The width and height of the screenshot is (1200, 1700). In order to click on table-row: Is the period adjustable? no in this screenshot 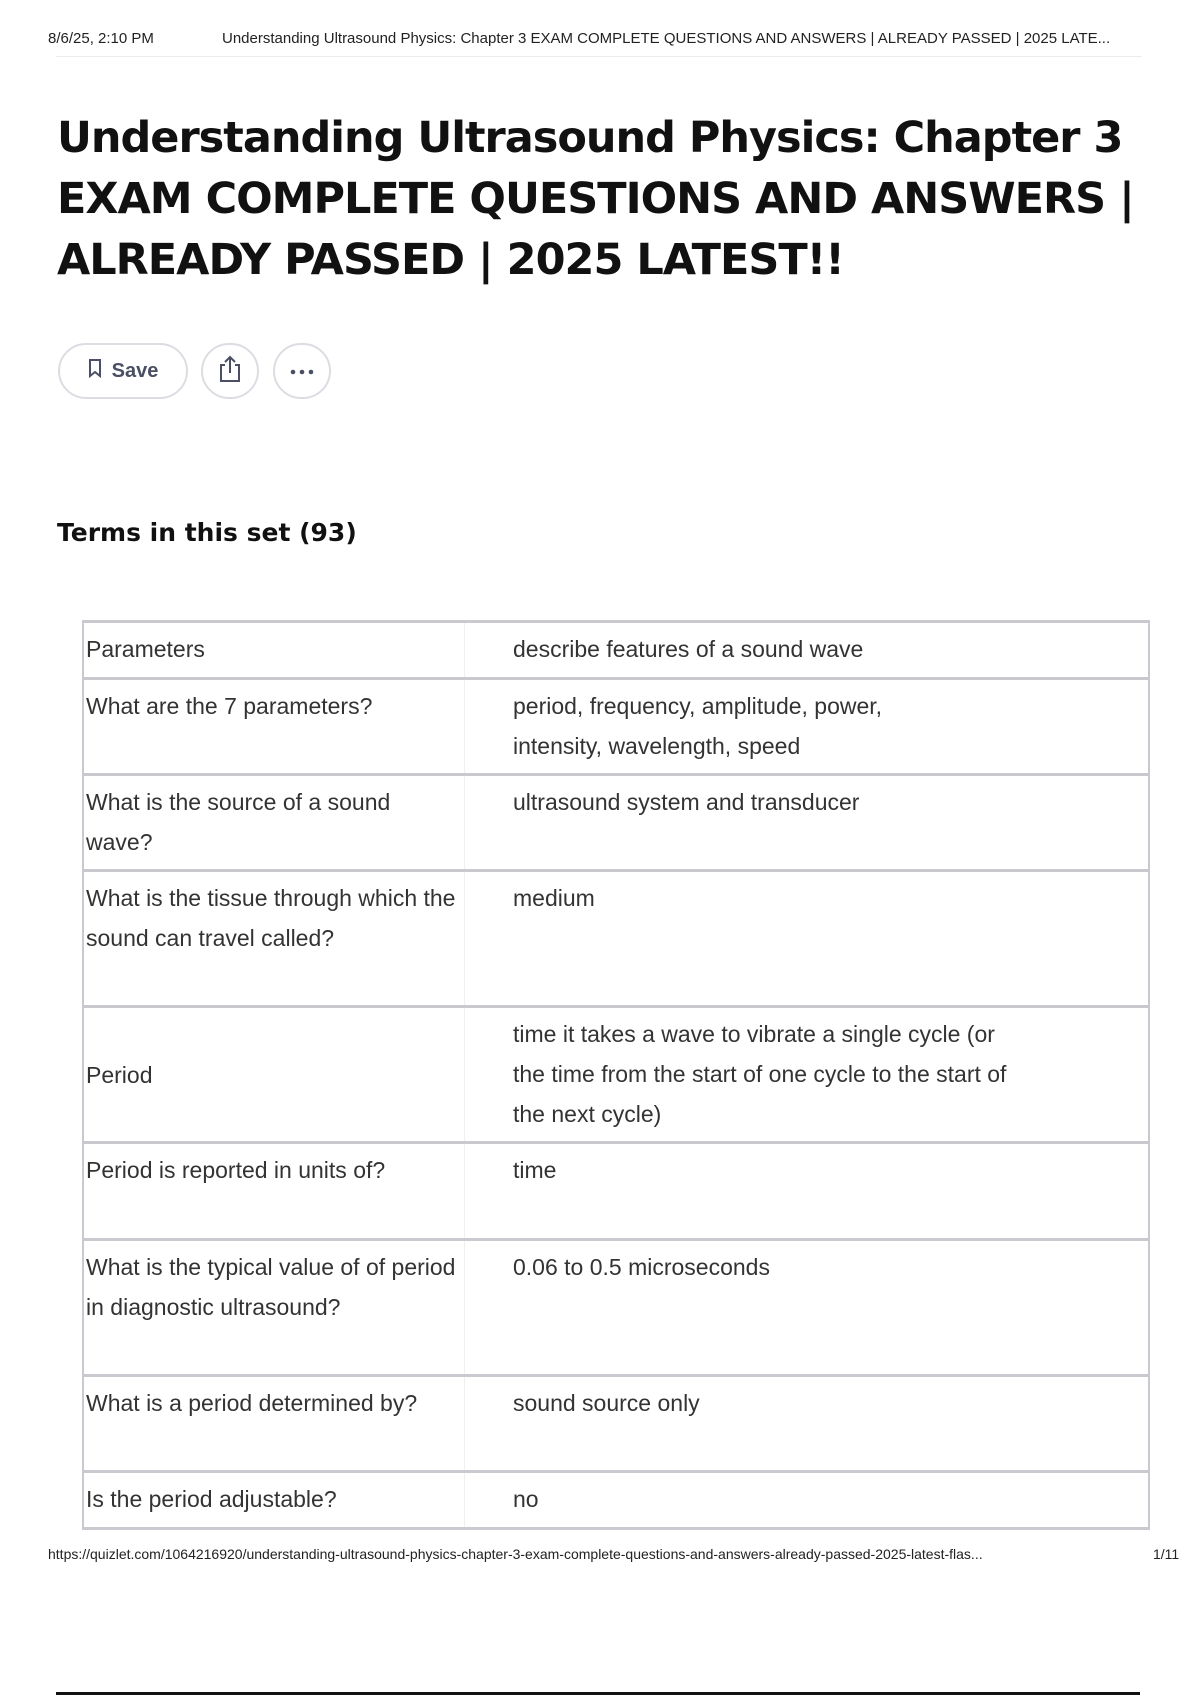, I will do `click(616, 1500)`.